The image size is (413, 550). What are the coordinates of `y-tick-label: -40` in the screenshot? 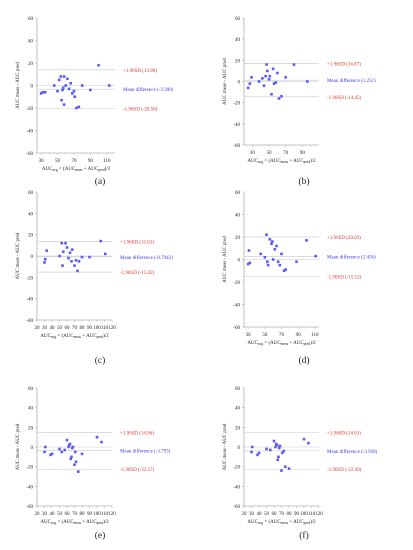 It's located at (29, 132).